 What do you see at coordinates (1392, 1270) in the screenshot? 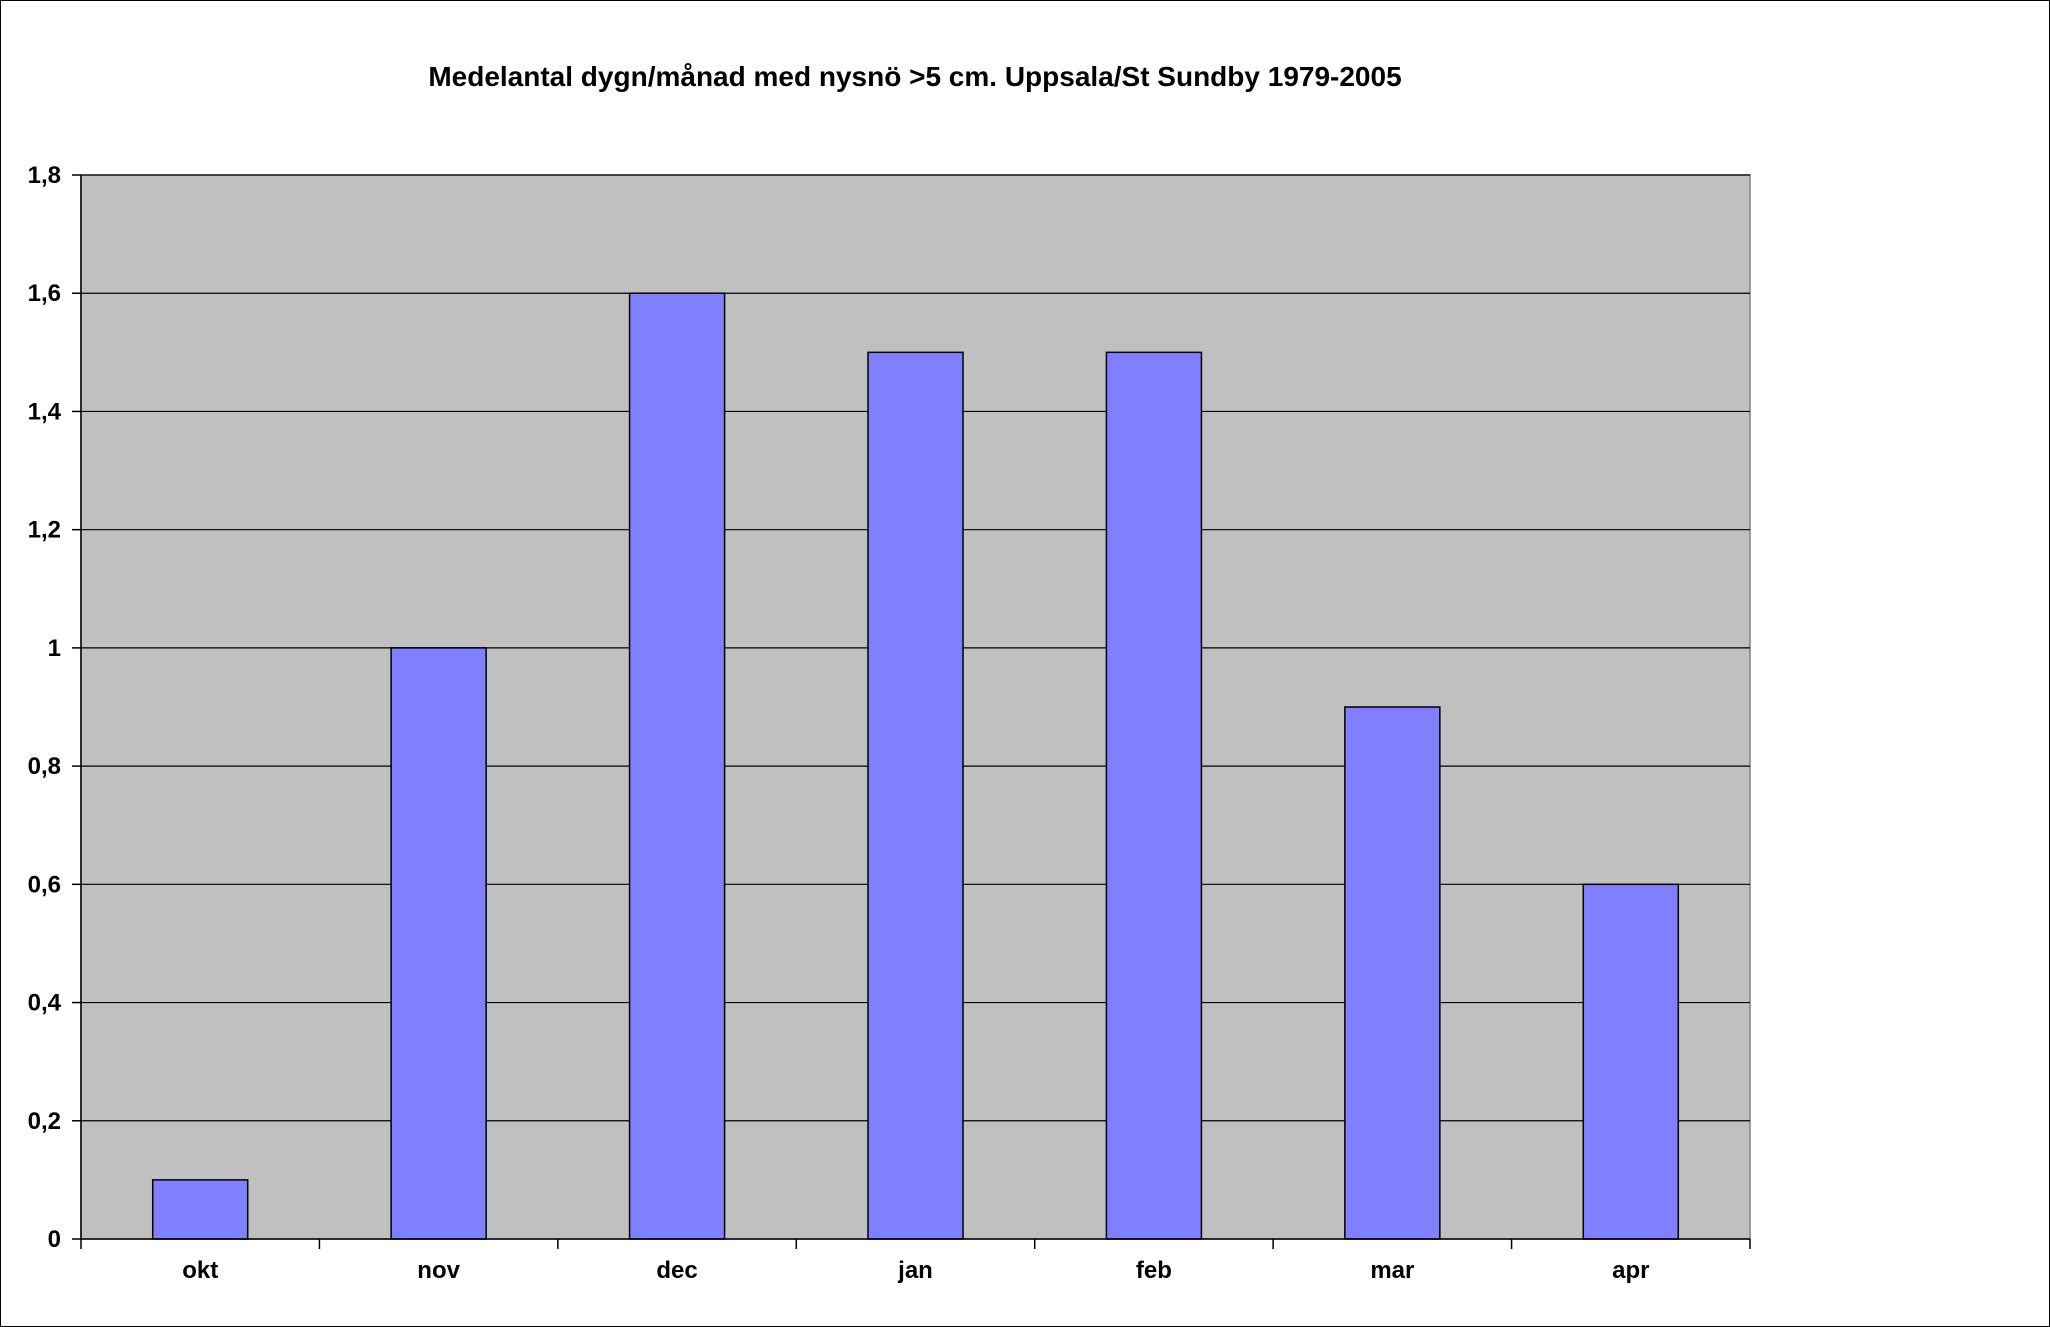
I see `x-tick-label: mar` at bounding box center [1392, 1270].